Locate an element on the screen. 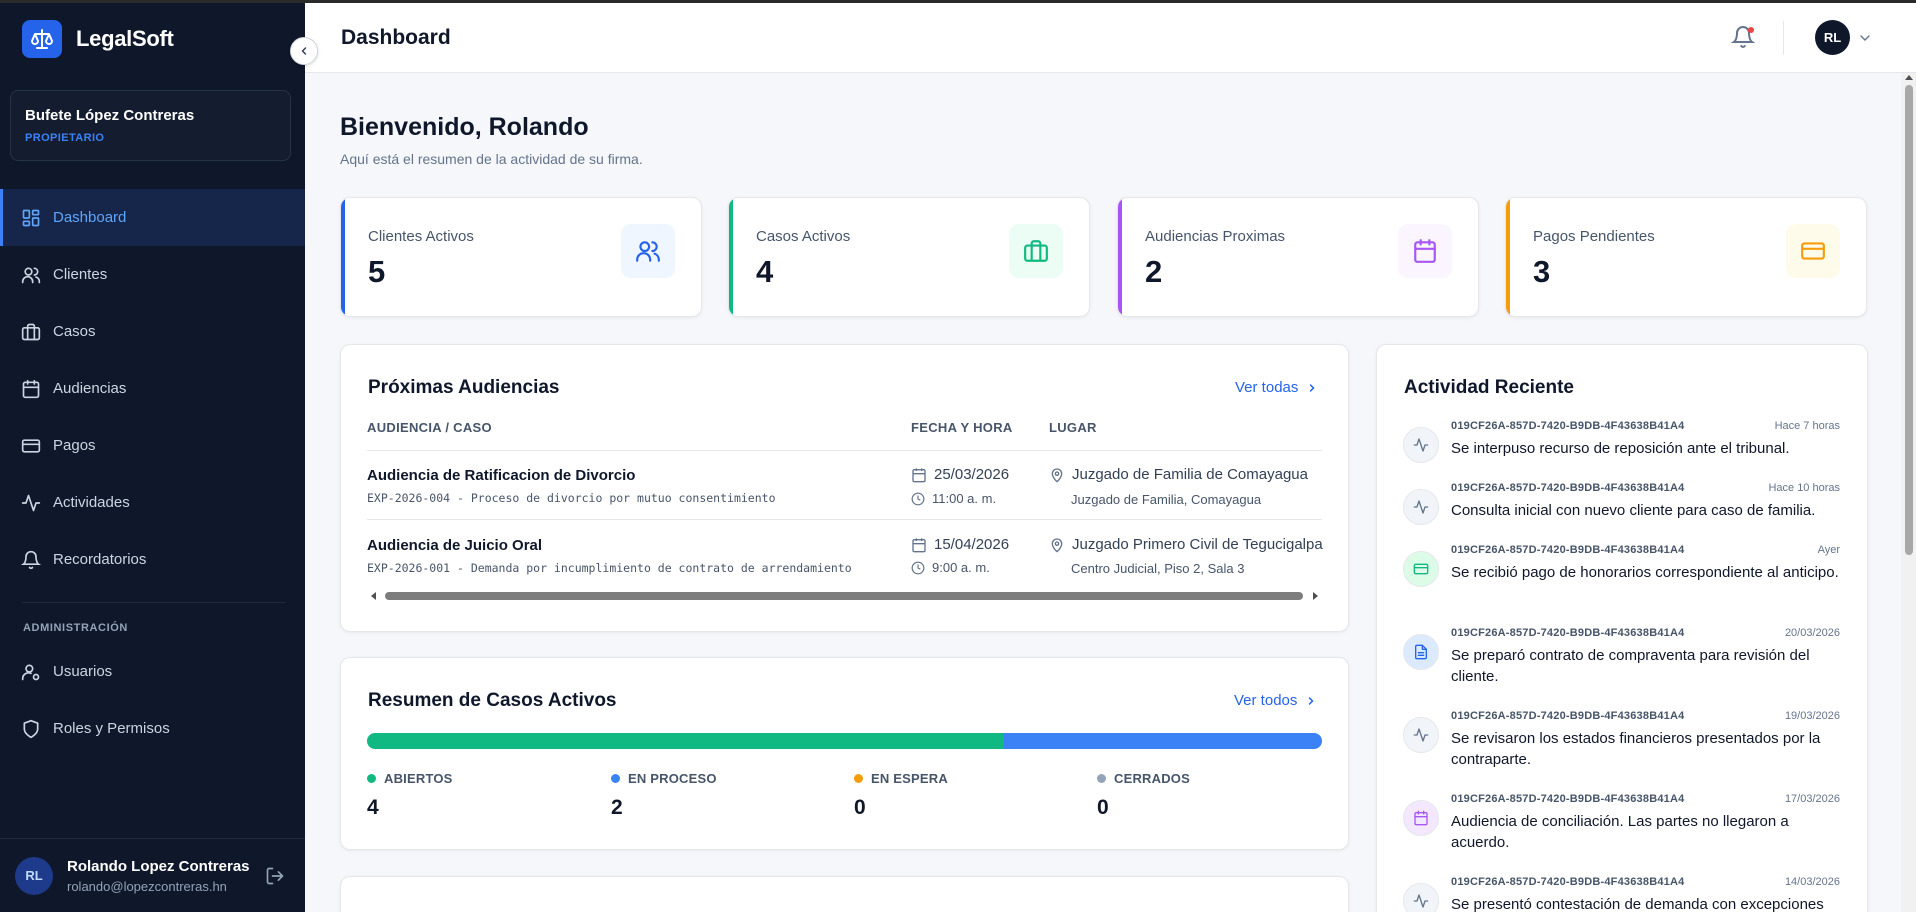 Image resolution: width=1916 pixels, height=912 pixels. chevron-down-icon is located at coordinates (1865, 38).